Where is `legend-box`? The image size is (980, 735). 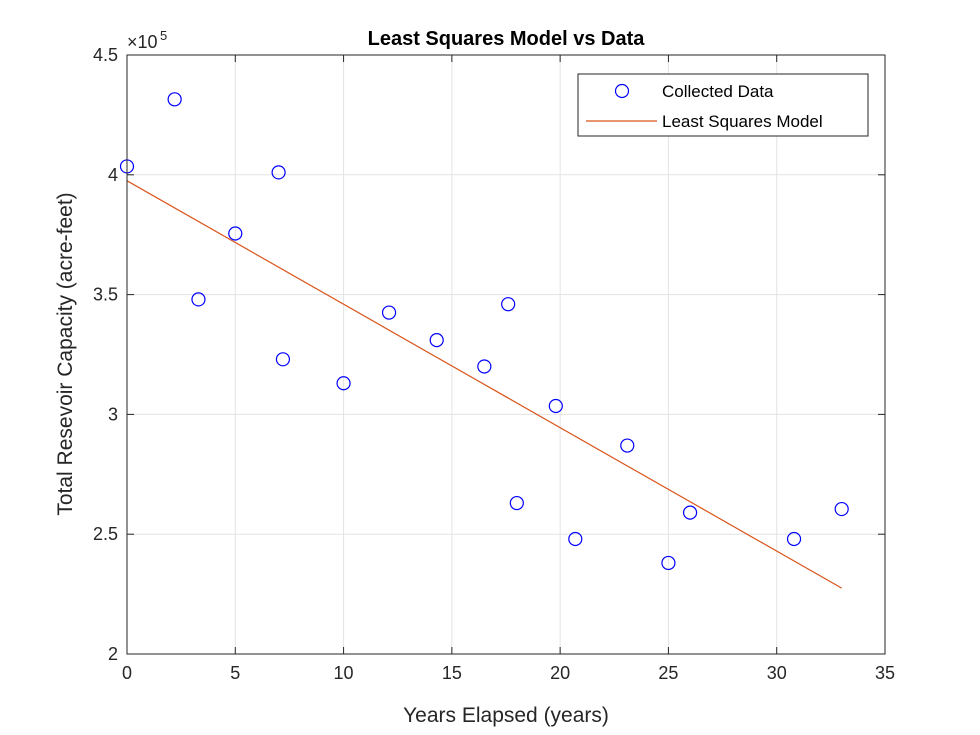 legend-box is located at coordinates (723, 105).